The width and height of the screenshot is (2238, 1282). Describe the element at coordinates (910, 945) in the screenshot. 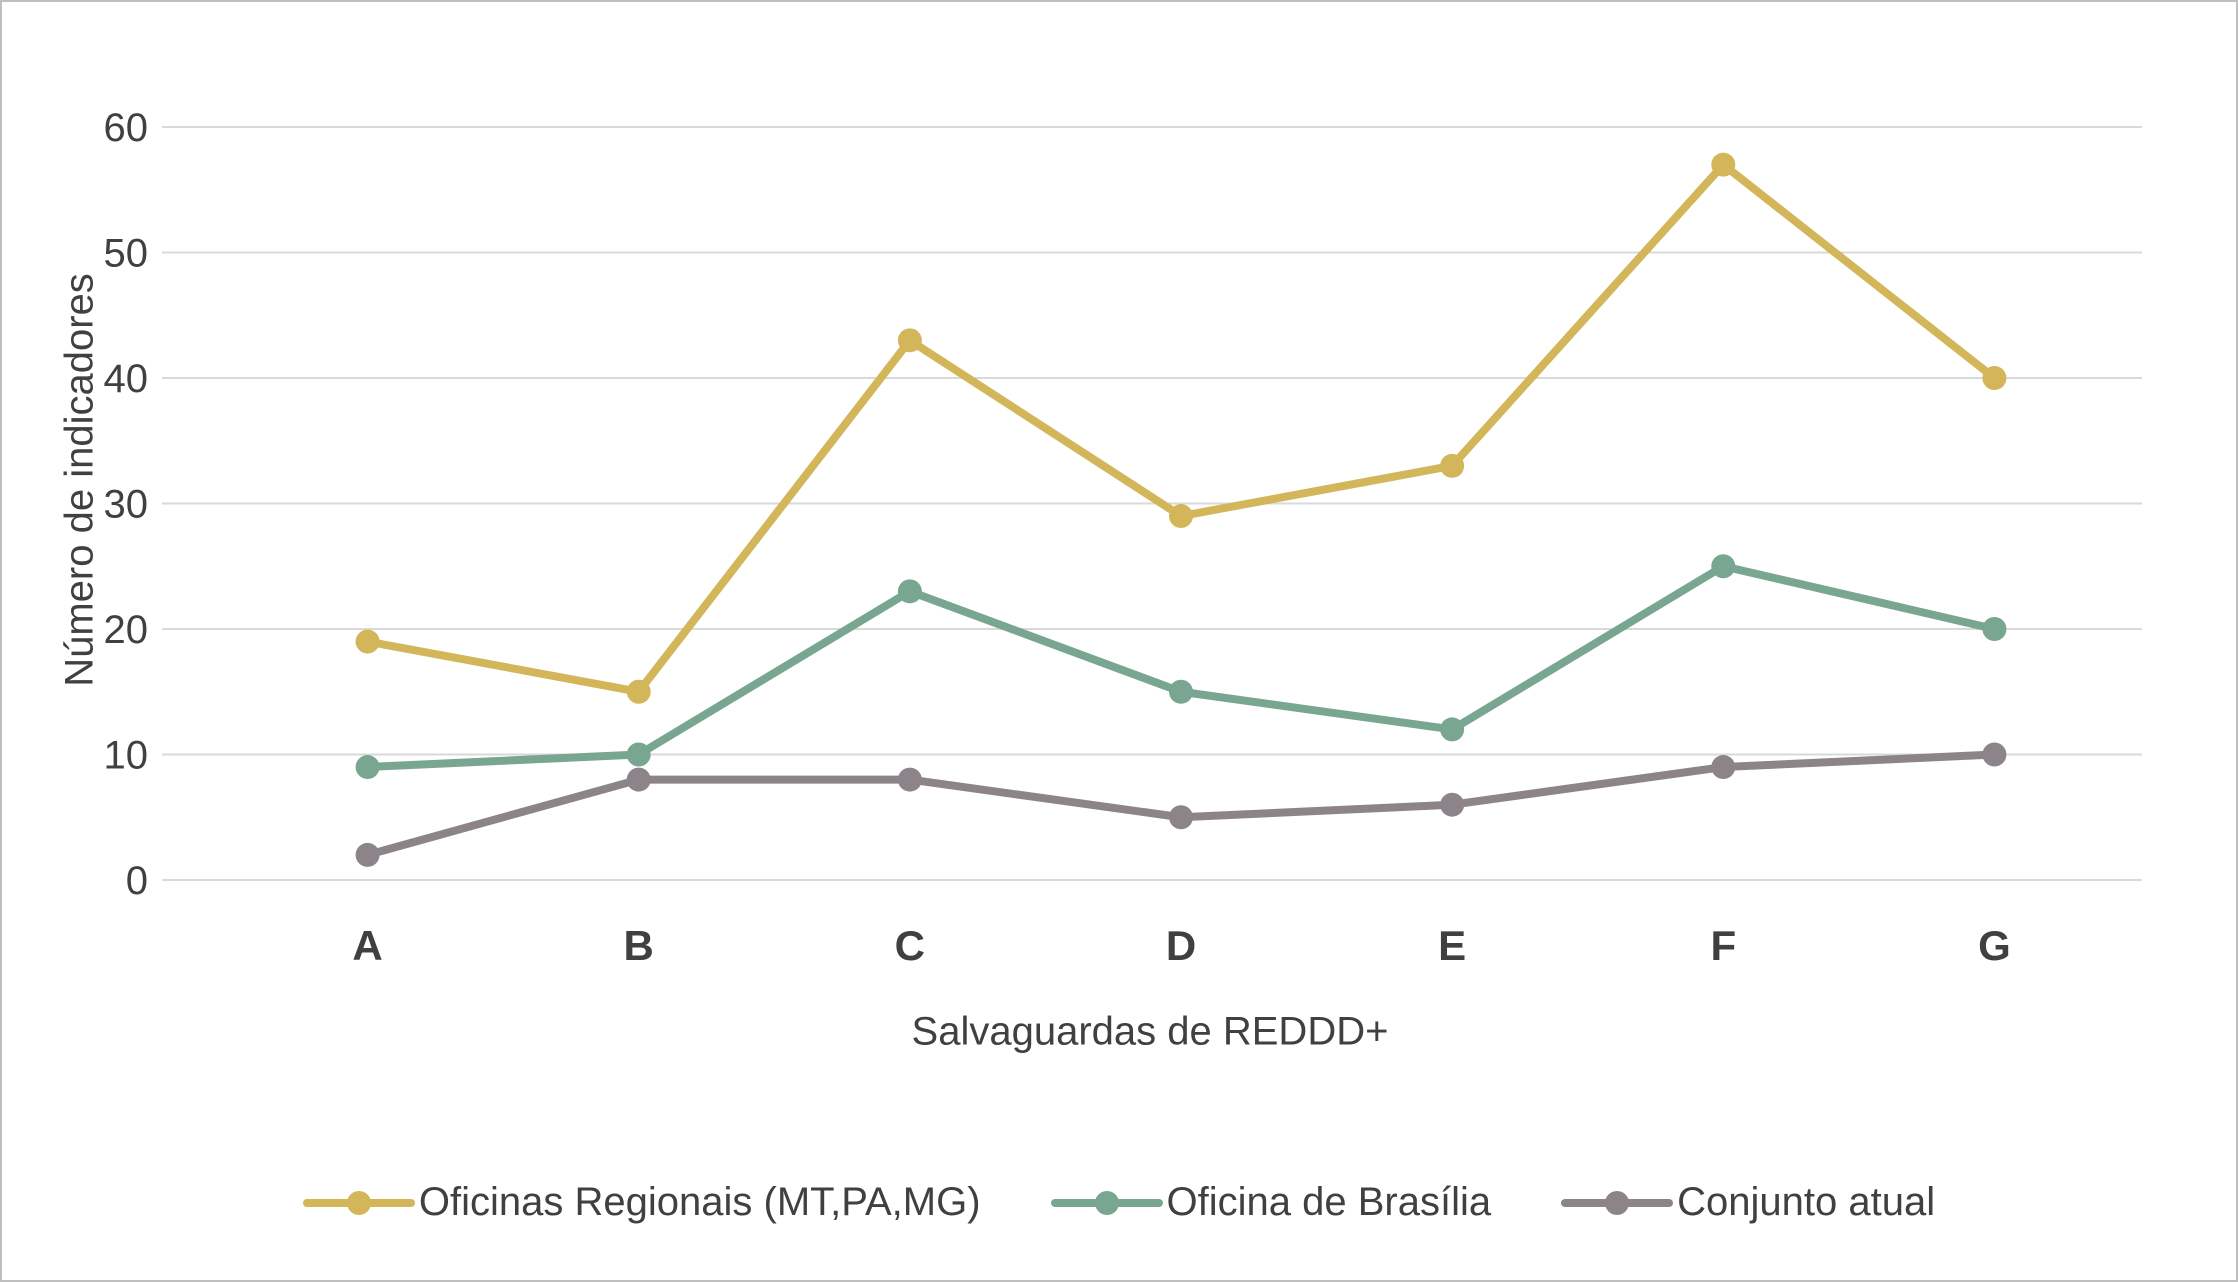

I see `x-category-label: C` at that location.